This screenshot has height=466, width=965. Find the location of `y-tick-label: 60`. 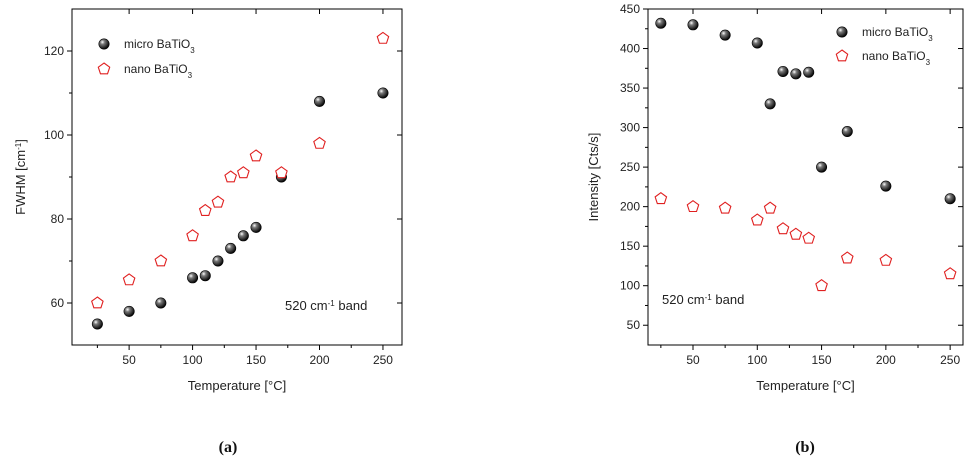

y-tick-label: 60 is located at coordinates (58, 303).